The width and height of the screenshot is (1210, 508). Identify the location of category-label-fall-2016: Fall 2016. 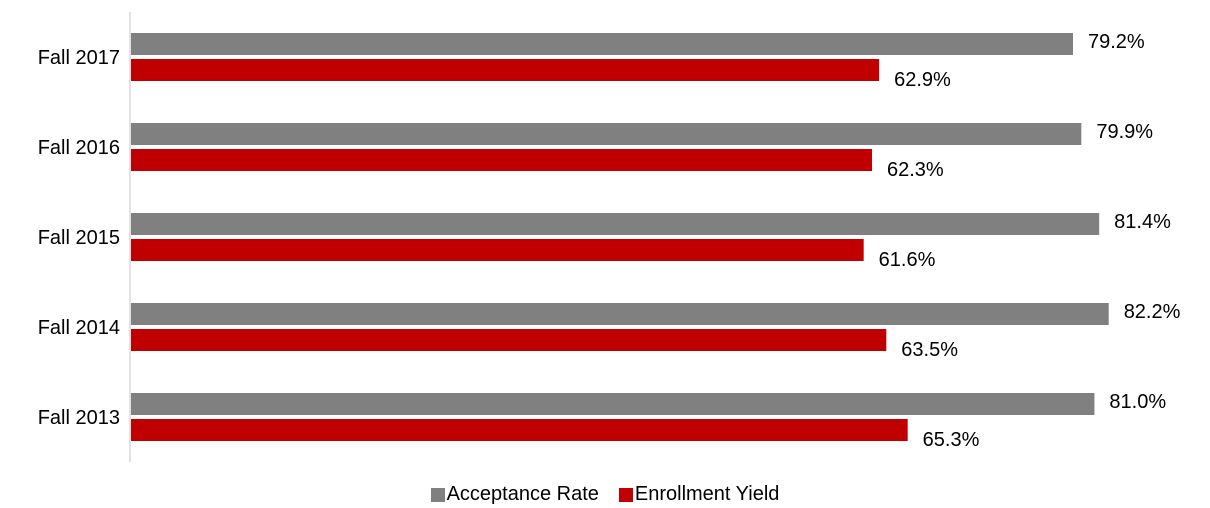
(79, 148).